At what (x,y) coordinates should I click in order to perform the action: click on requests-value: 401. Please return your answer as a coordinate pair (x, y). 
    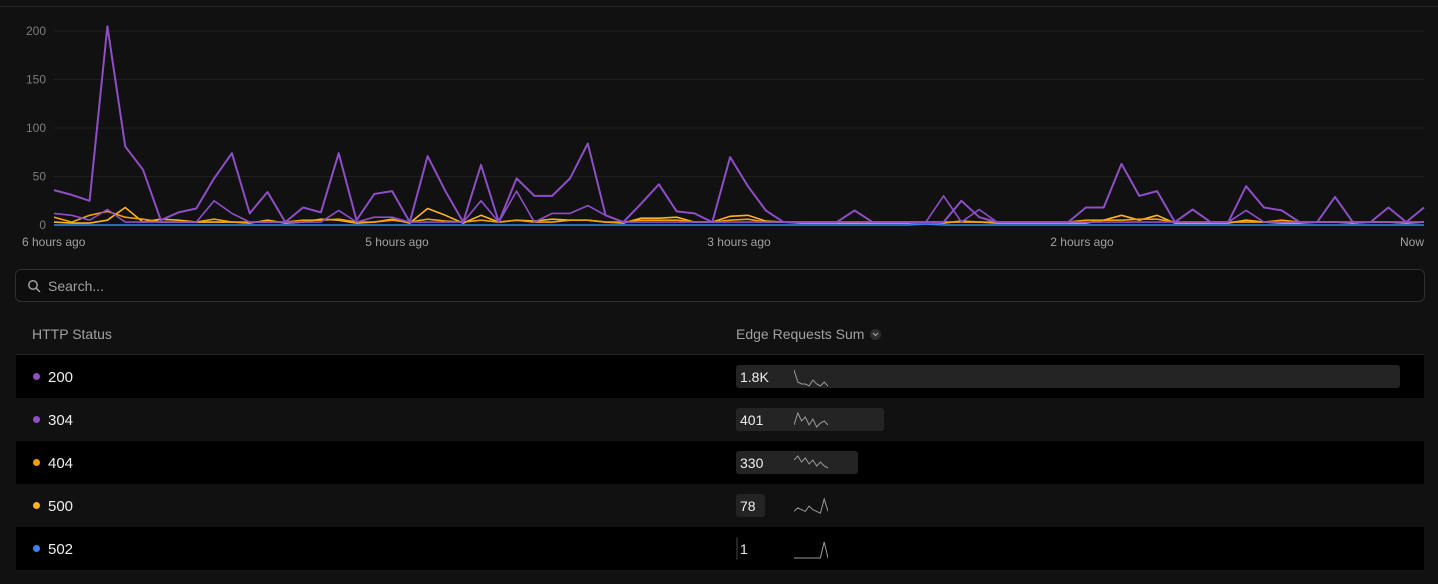
    Looking at the image, I should click on (752, 420).